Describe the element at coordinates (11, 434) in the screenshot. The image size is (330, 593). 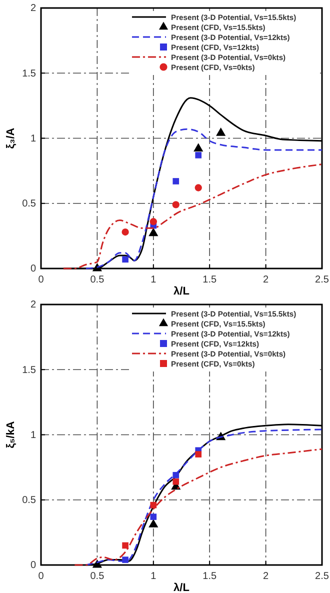
I see `y-axis-title: ξ₅/kA` at that location.